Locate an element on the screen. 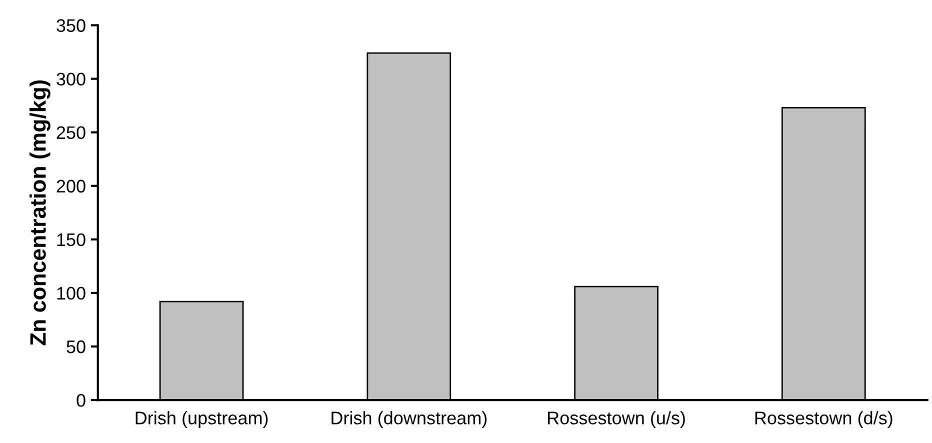 This screenshot has height=443, width=932. y-tick-label: 50 is located at coordinates (76, 347).